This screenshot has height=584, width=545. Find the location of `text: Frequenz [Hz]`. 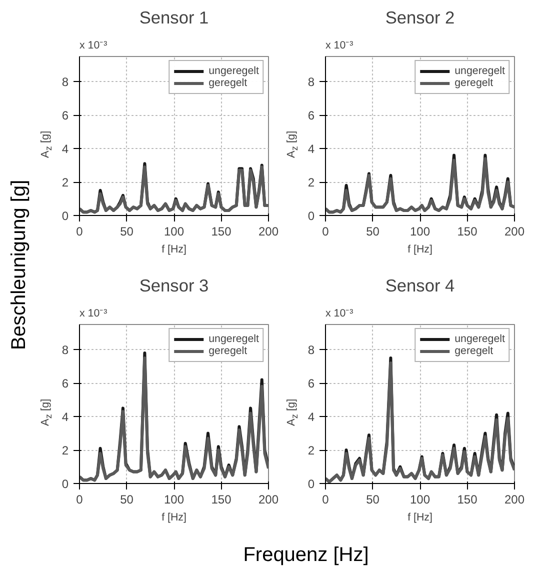

text: Frequenz [Hz] is located at coordinates (306, 555).